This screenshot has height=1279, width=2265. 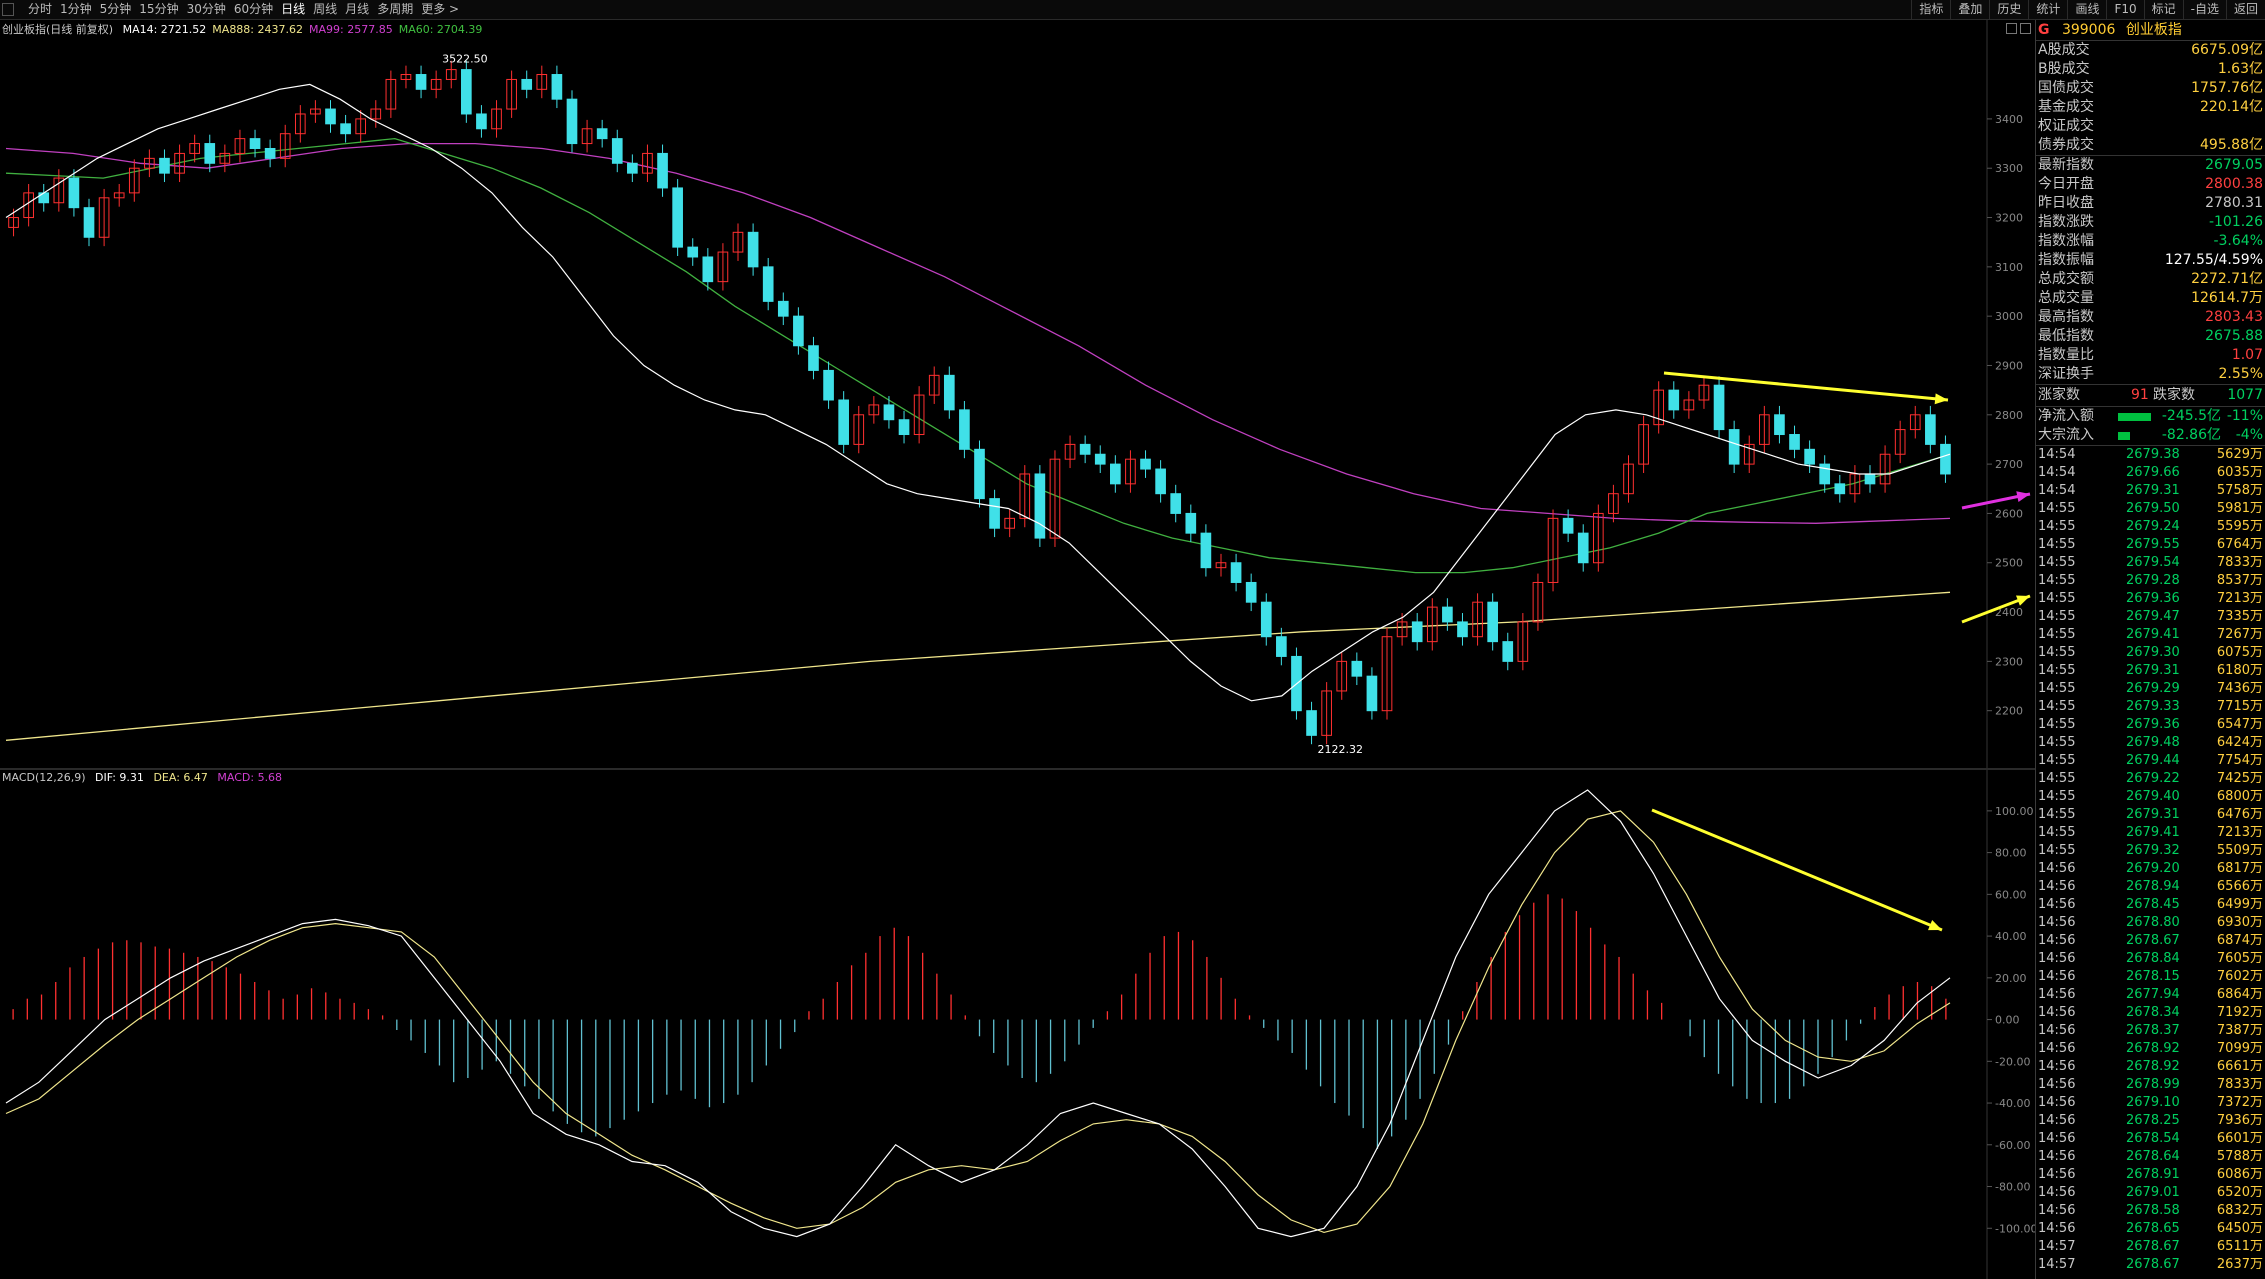 I want to click on stat-label: 最低指数, so click(x=2066, y=336).